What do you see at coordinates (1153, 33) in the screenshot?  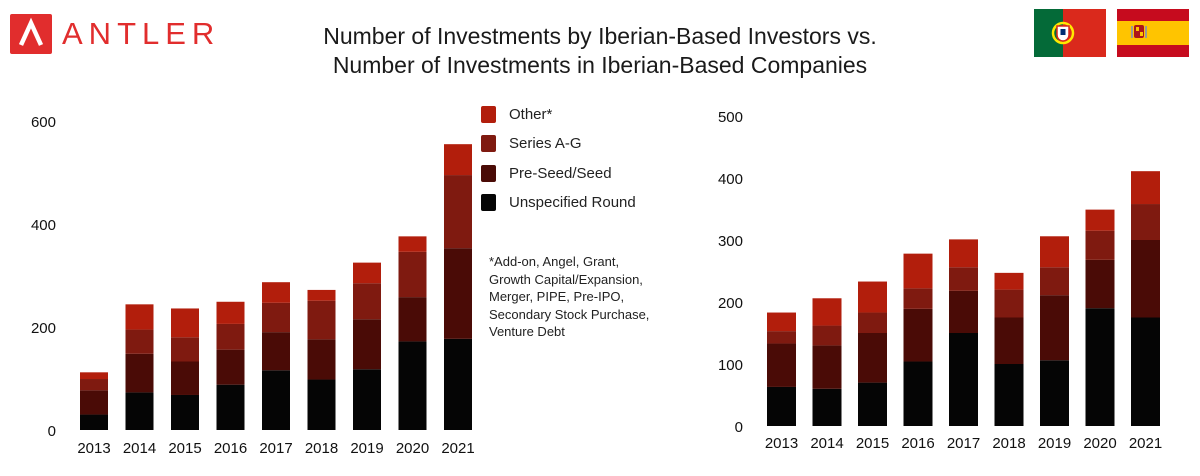 I see `spain-flag-icon` at bounding box center [1153, 33].